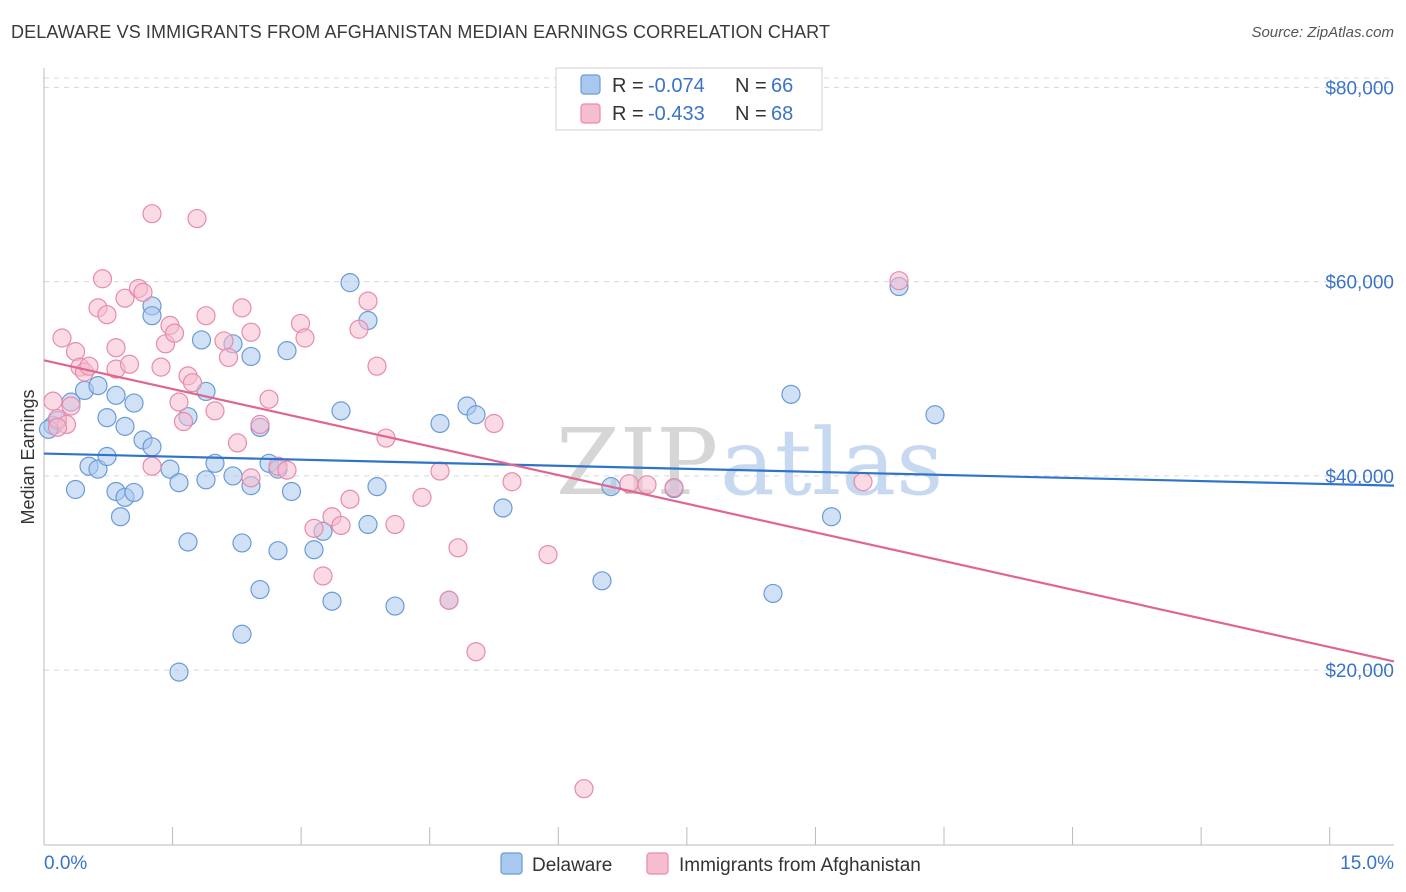  What do you see at coordinates (800, 865) in the screenshot?
I see `bottom-legend-label-afghan: Immigrants from Afghanistan` at bounding box center [800, 865].